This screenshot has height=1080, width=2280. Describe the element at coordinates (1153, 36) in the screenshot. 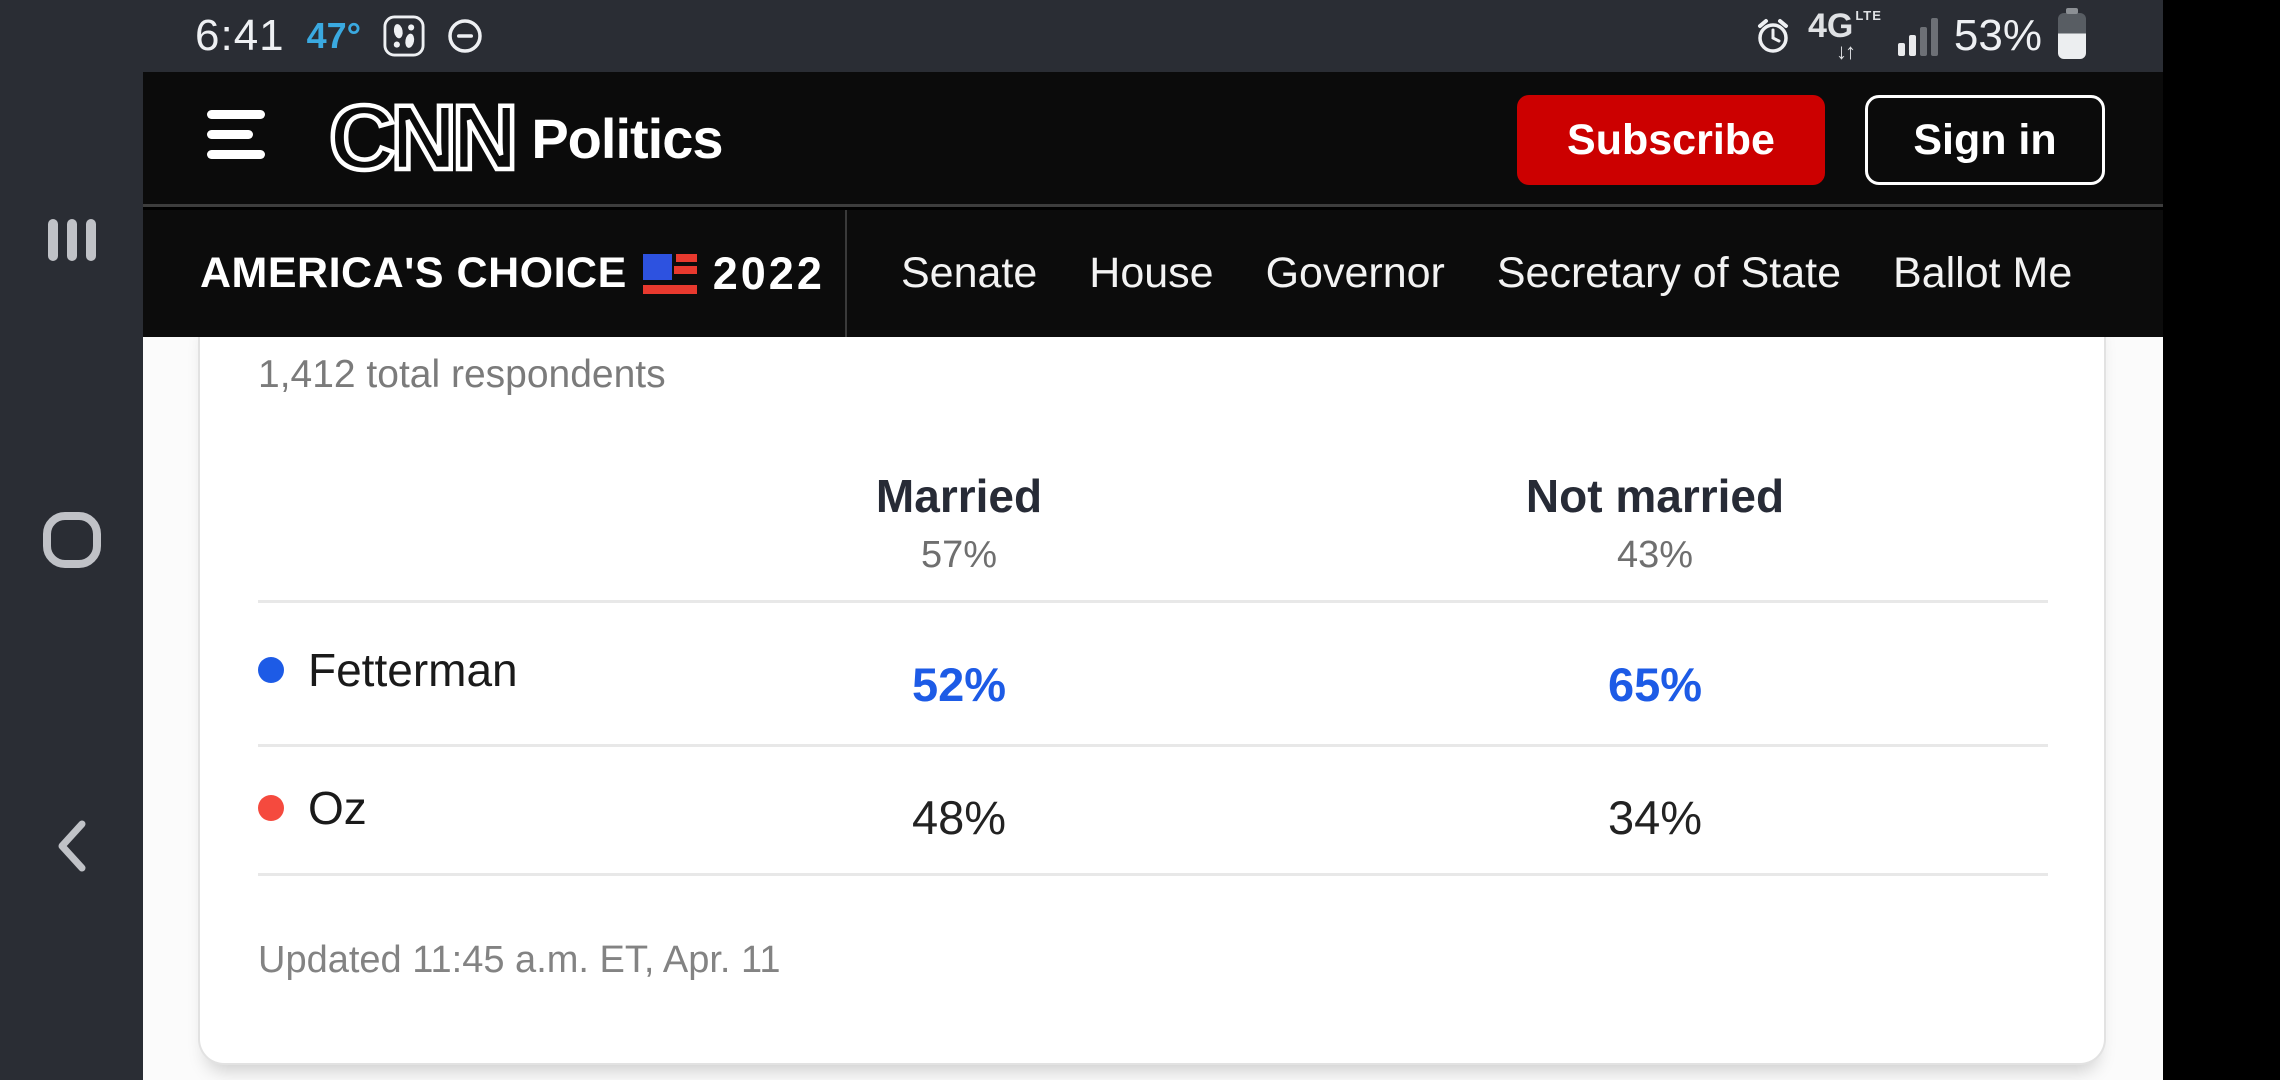

I see `status-bar: 6:41 47° 4G LTE ↓↑` at that location.